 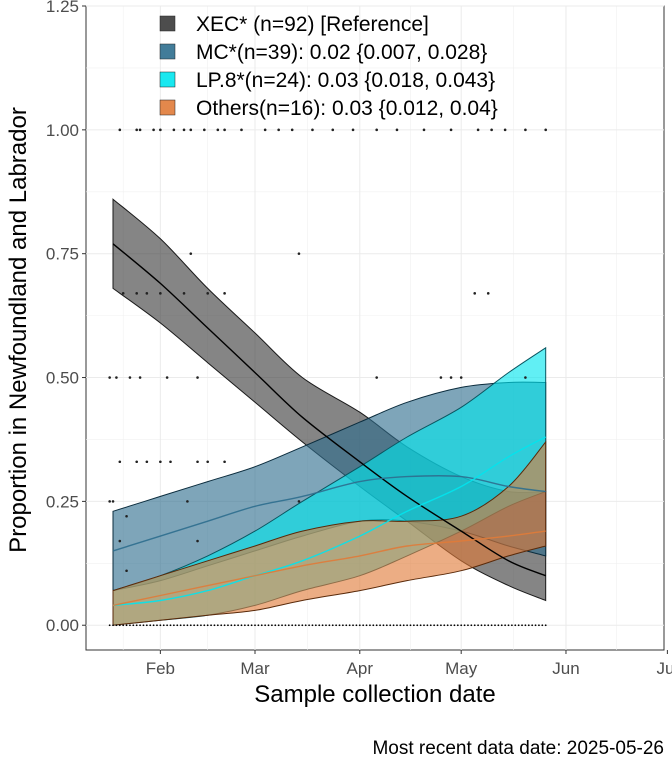 What do you see at coordinates (62, 378) in the screenshot?
I see `y-tick-label: 0.50` at bounding box center [62, 378].